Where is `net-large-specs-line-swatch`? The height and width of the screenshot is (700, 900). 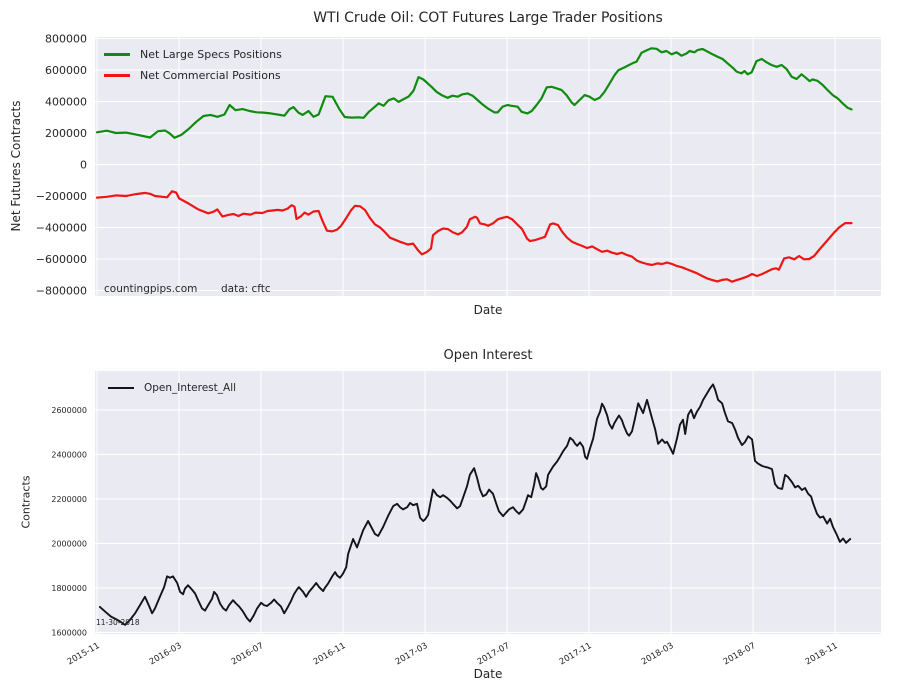 net-large-specs-line-swatch is located at coordinates (117, 54).